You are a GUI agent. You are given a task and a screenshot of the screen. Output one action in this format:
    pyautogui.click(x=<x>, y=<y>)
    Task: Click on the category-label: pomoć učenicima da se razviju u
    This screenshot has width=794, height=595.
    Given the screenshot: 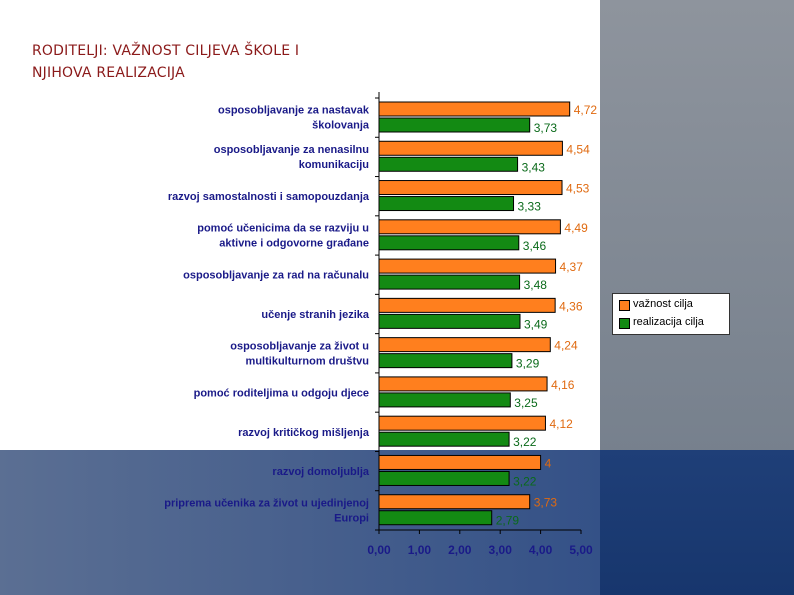 What is the action you would take?
    pyautogui.click(x=283, y=228)
    